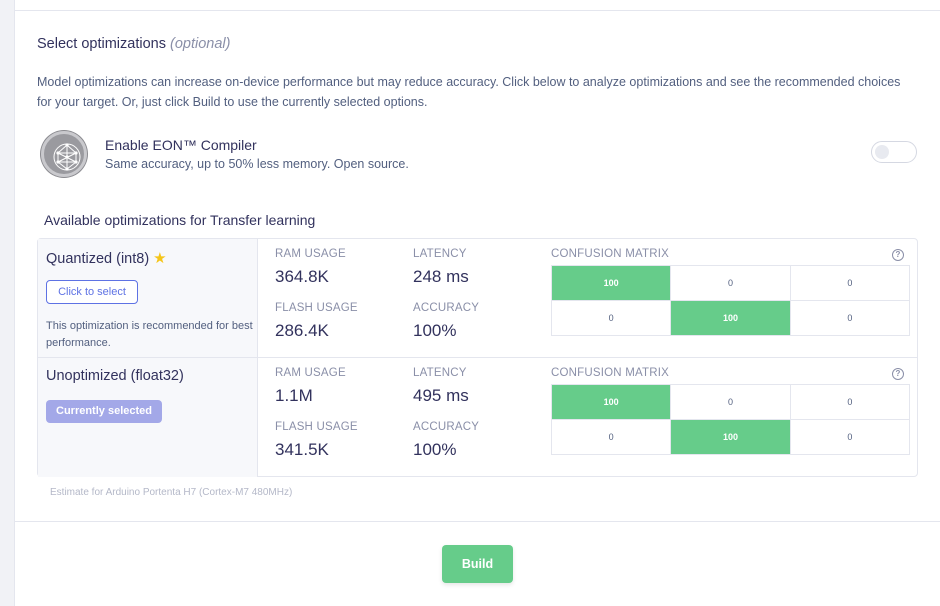  What do you see at coordinates (302, 449) in the screenshot?
I see `flash-usage-value: 341.5K` at bounding box center [302, 449].